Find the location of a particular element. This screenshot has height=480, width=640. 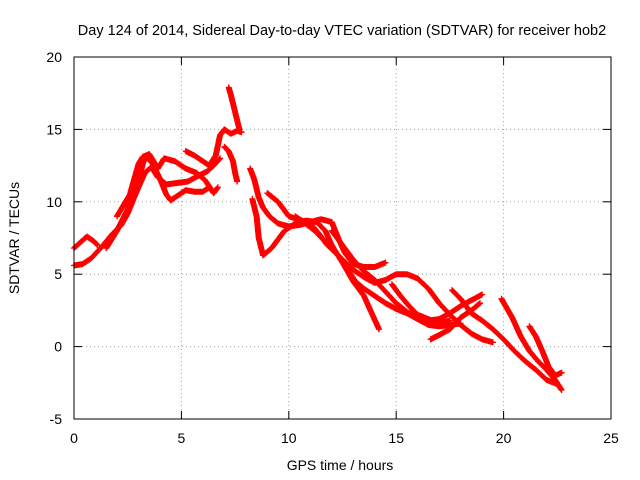

x-tick-label: 10 is located at coordinates (289, 438).